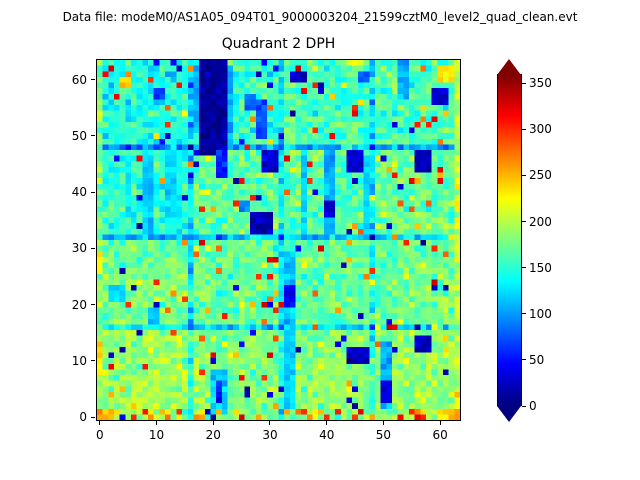 The image size is (640, 480). Describe the element at coordinates (509, 414) in the screenshot. I see `colorbar-under-arrow` at that location.